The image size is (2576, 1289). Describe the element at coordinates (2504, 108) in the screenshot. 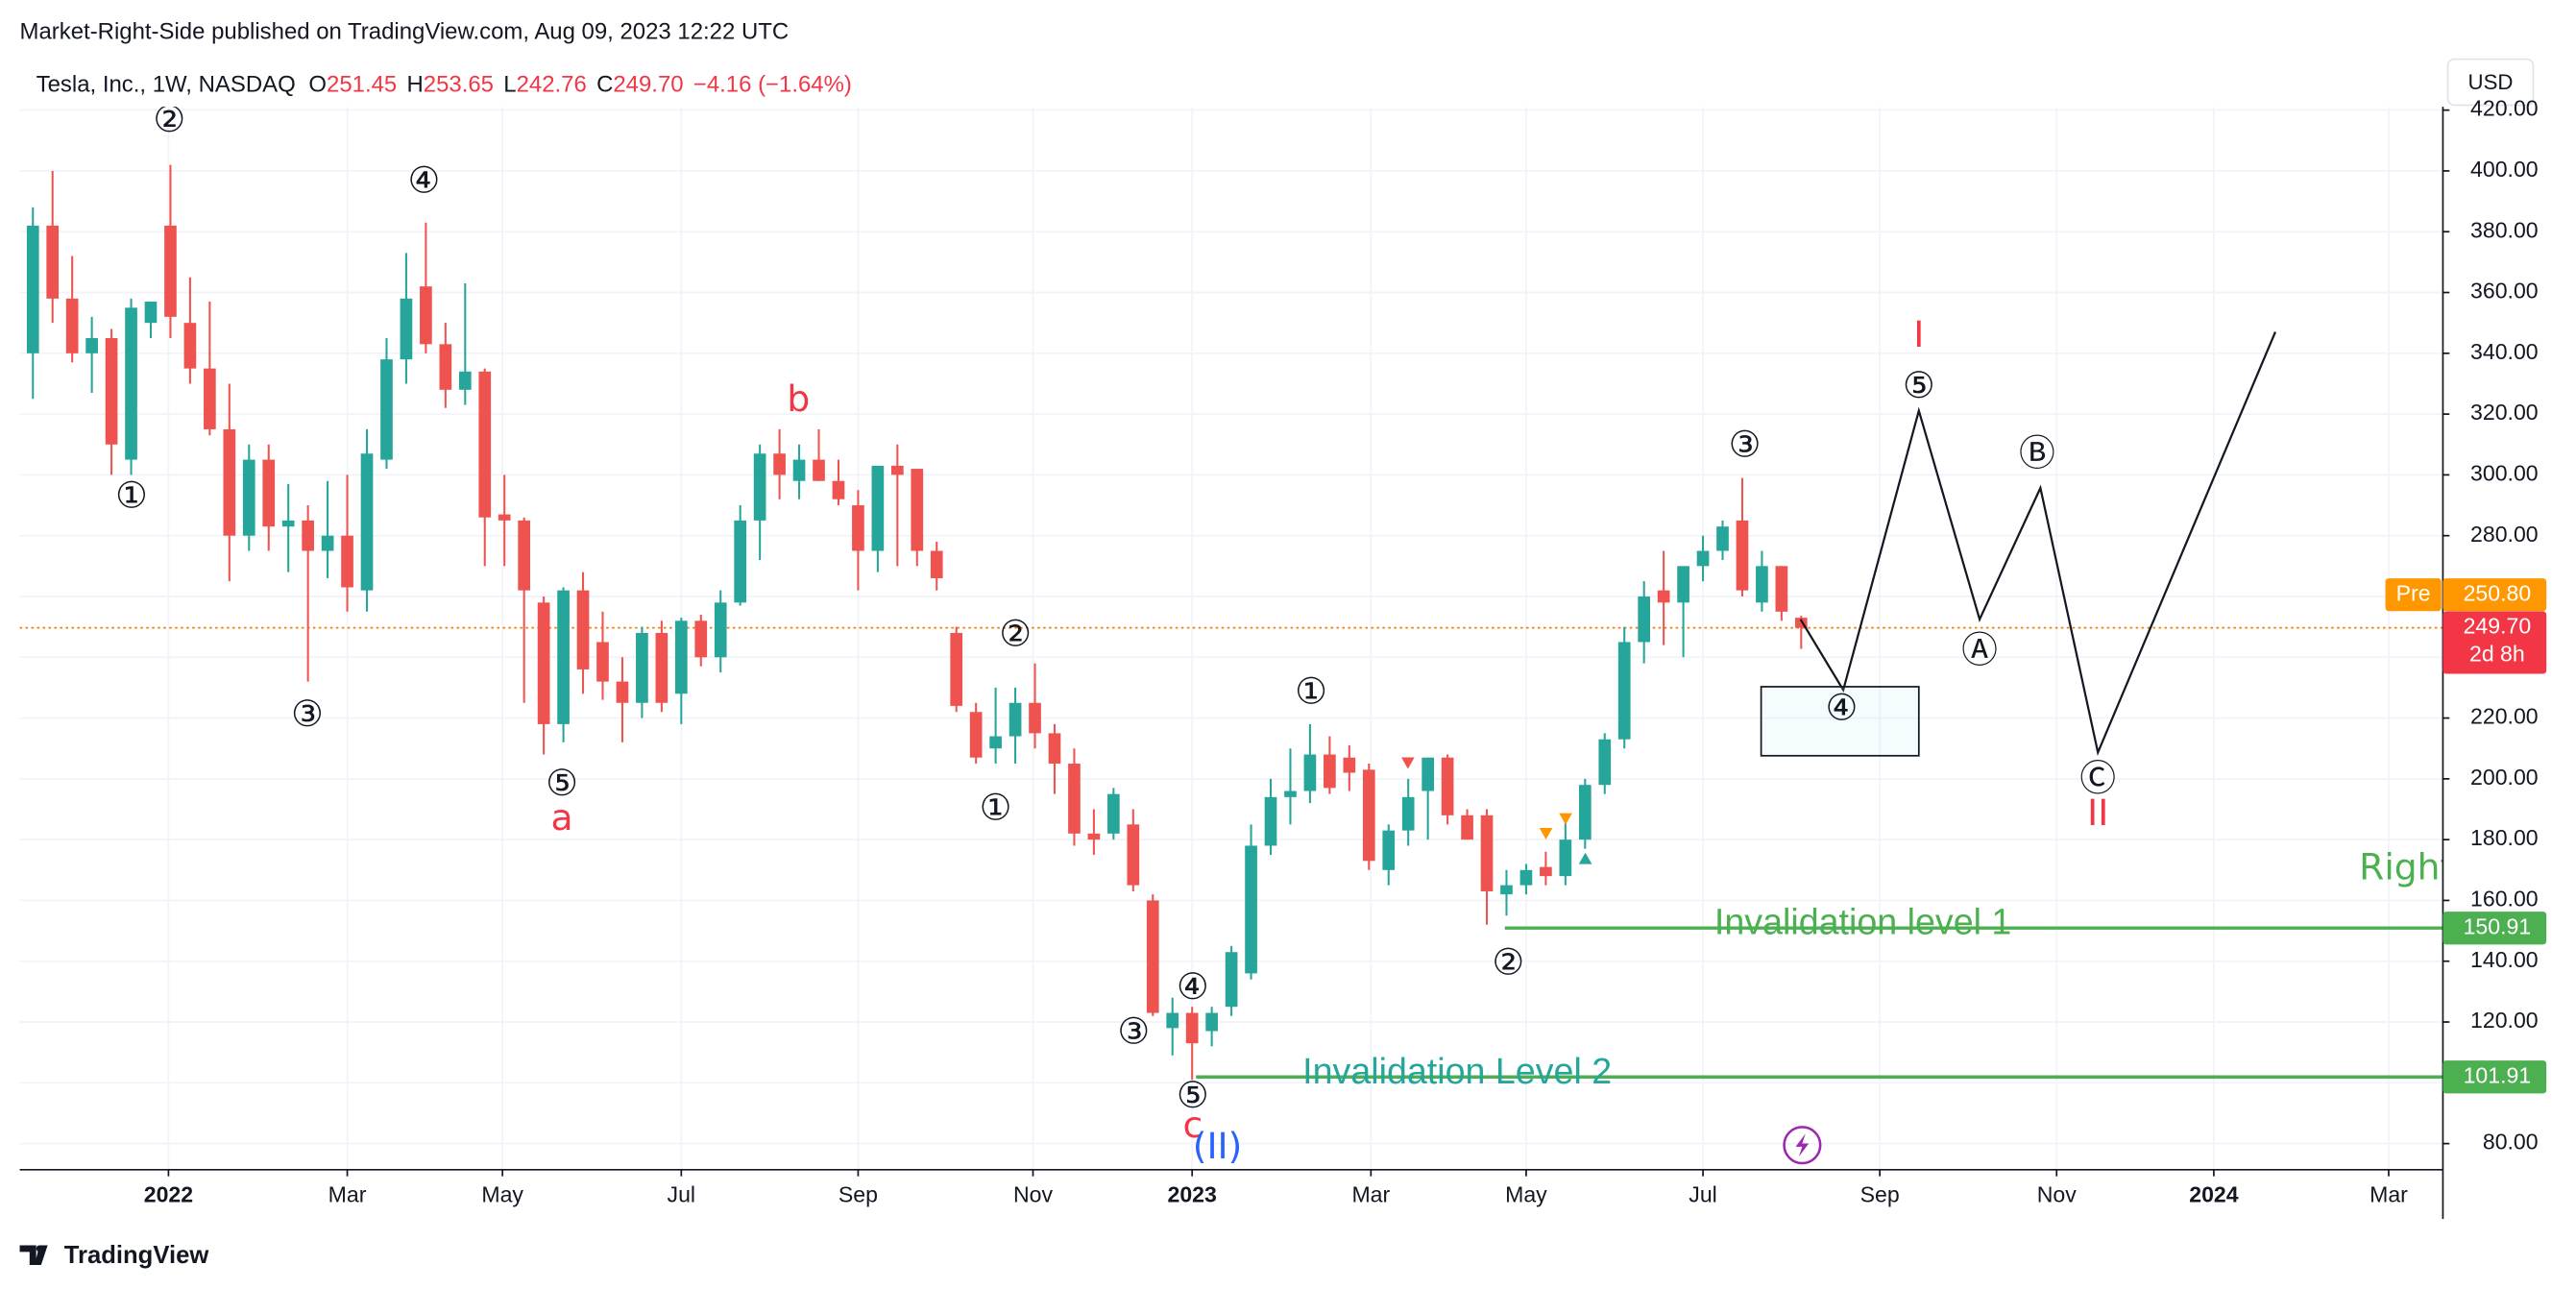

I see `y-tick-label: 420.00` at that location.